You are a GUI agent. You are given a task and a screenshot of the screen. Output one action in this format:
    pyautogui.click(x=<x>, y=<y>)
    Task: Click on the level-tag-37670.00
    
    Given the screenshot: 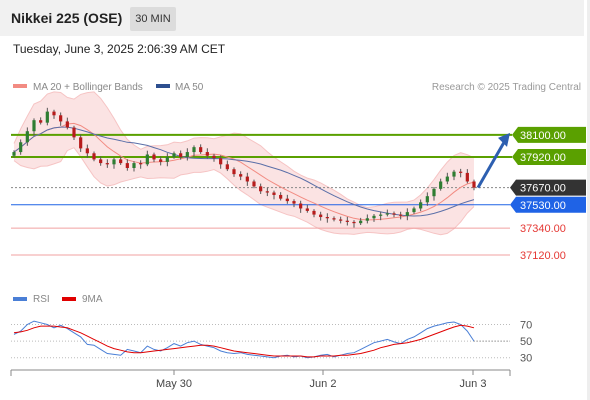 What is the action you would take?
    pyautogui.click(x=548, y=187)
    